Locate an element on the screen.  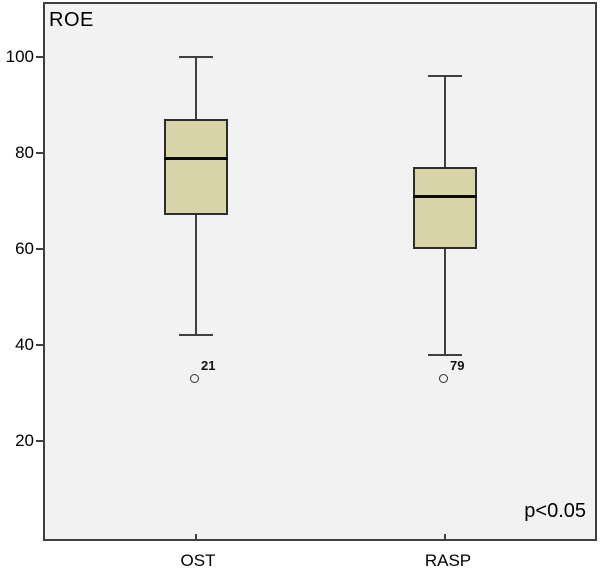
outlier-point-ost is located at coordinates (194, 379).